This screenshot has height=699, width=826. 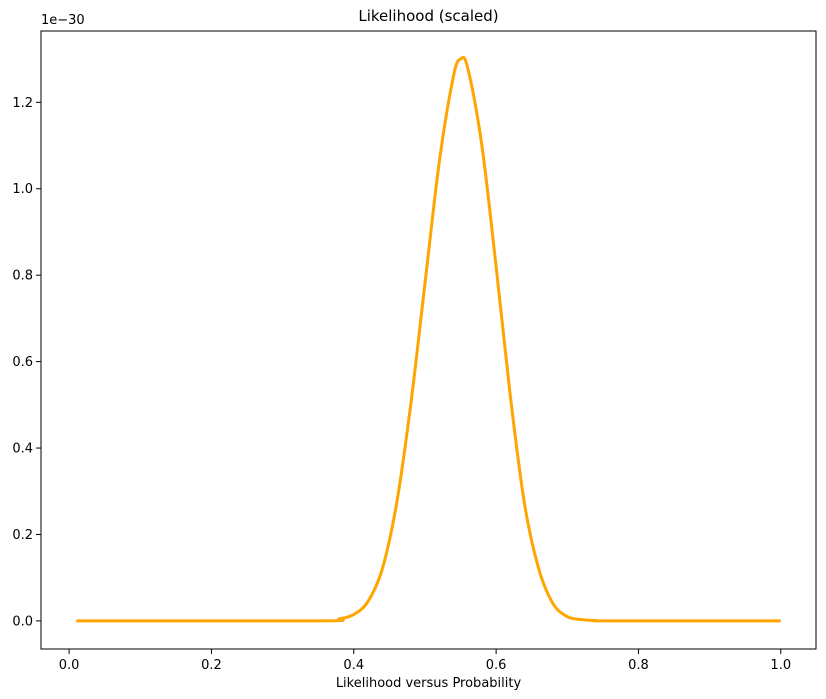 I want to click on y-tick-label: 0.6, so click(x=22, y=362).